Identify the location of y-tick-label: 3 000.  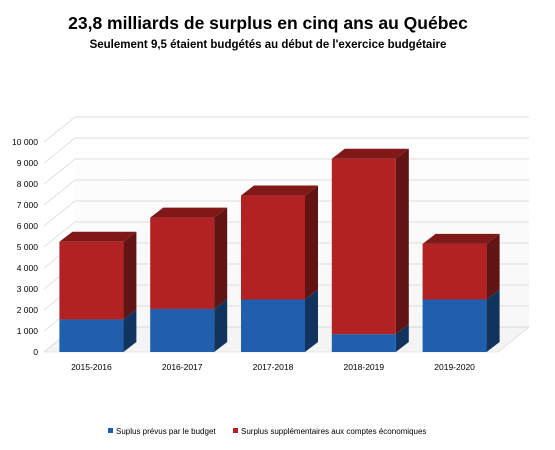
(28, 289).